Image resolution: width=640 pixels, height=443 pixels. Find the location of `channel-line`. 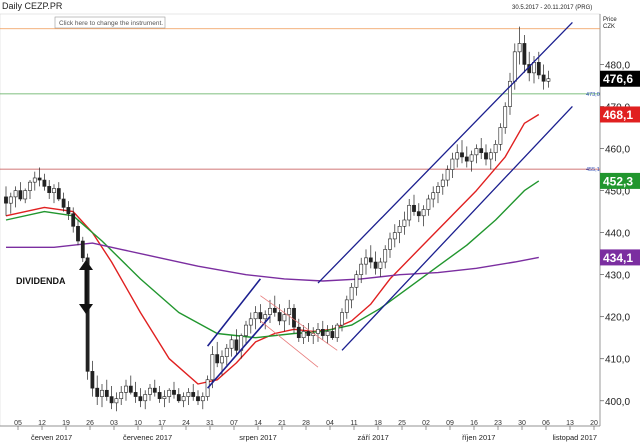

channel-line is located at coordinates (238, 352).